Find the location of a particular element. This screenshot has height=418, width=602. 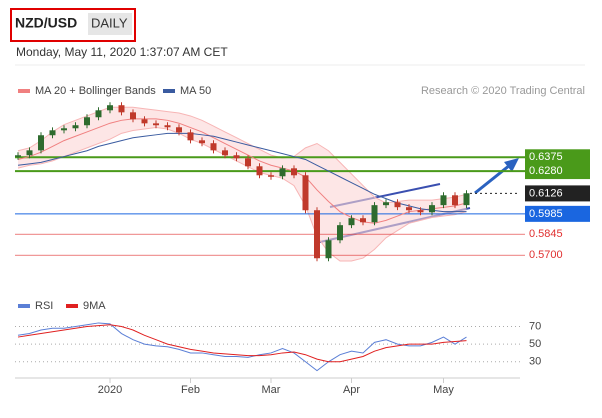

arrow-head is located at coordinates (511, 165).